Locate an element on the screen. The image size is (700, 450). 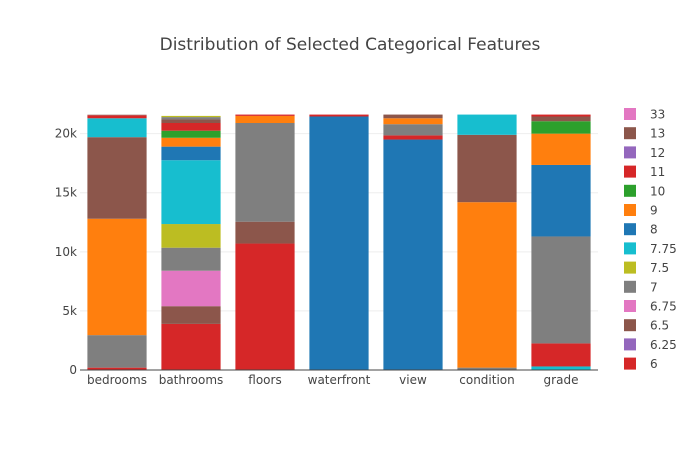
legend-label-6-5: 6.5 is located at coordinates (659, 326).